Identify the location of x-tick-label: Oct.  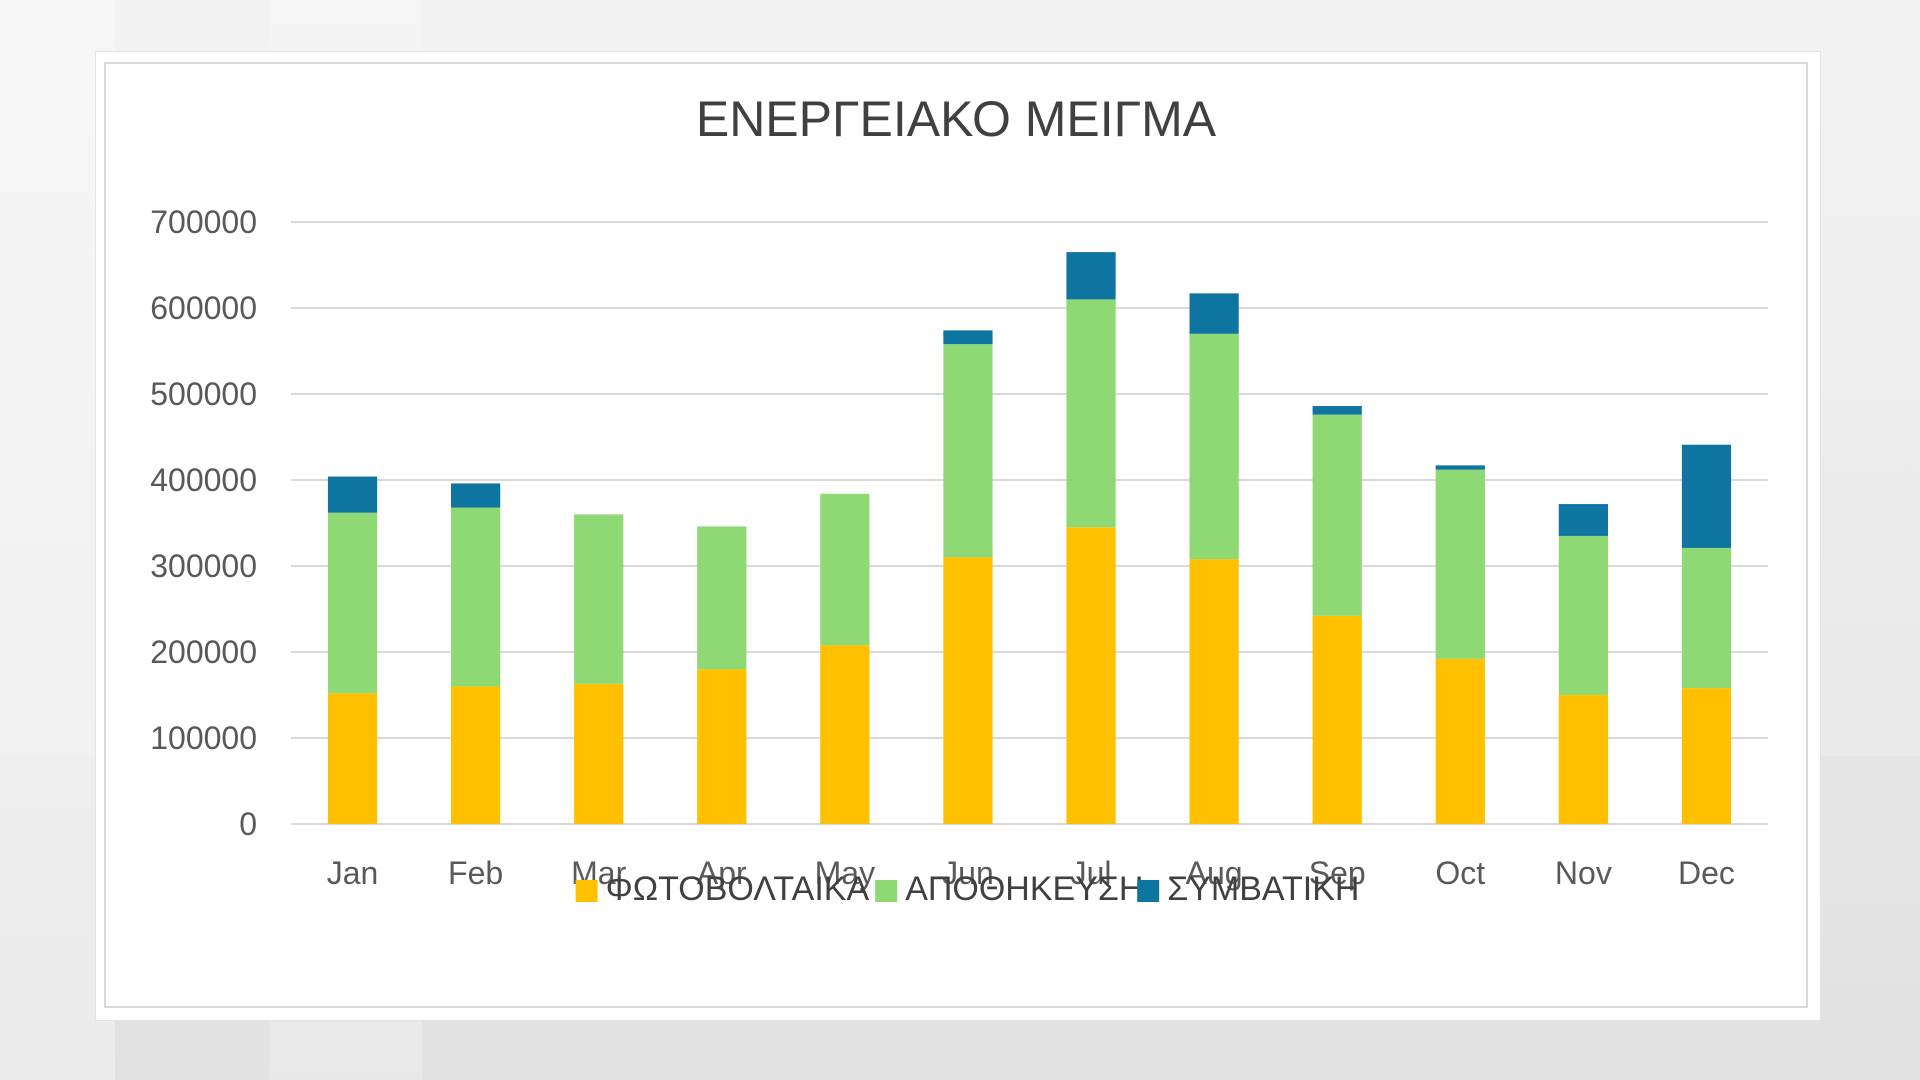
(1460, 873).